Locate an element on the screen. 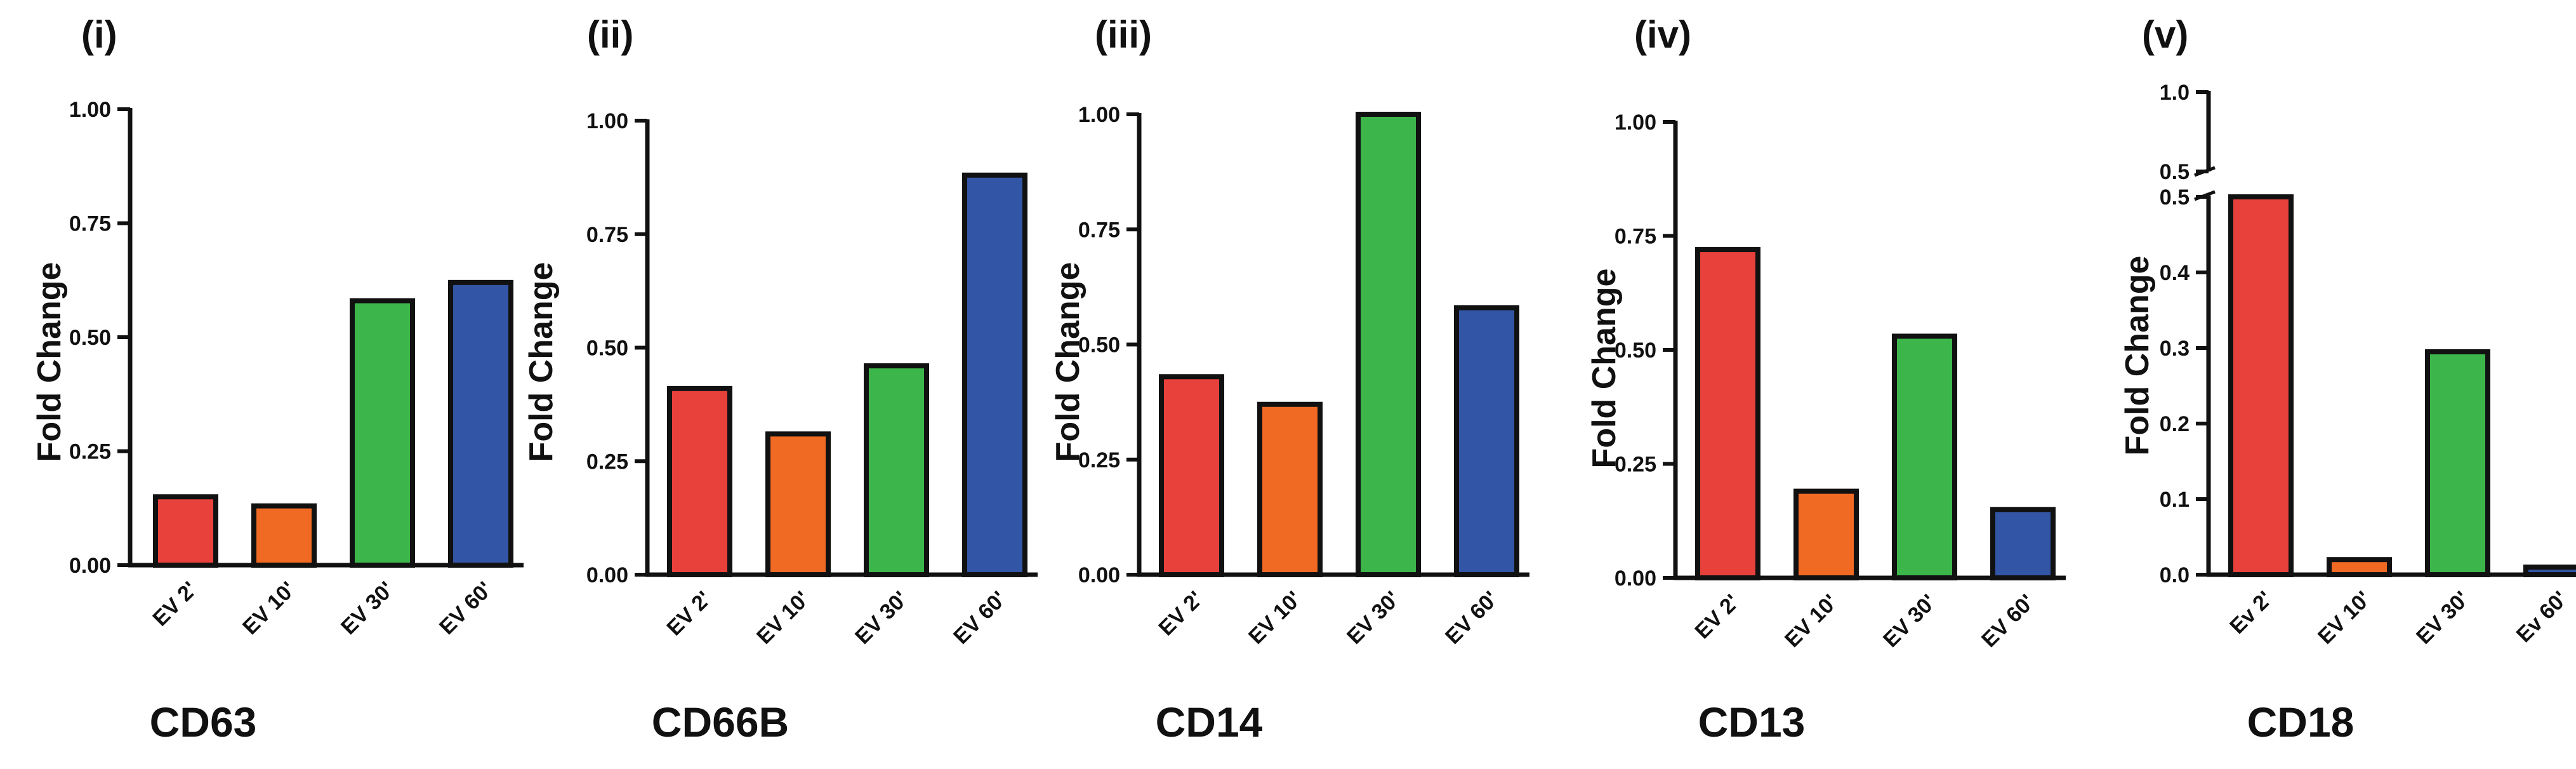 The image size is (2576, 769). chart-title: CD66B is located at coordinates (720, 722).